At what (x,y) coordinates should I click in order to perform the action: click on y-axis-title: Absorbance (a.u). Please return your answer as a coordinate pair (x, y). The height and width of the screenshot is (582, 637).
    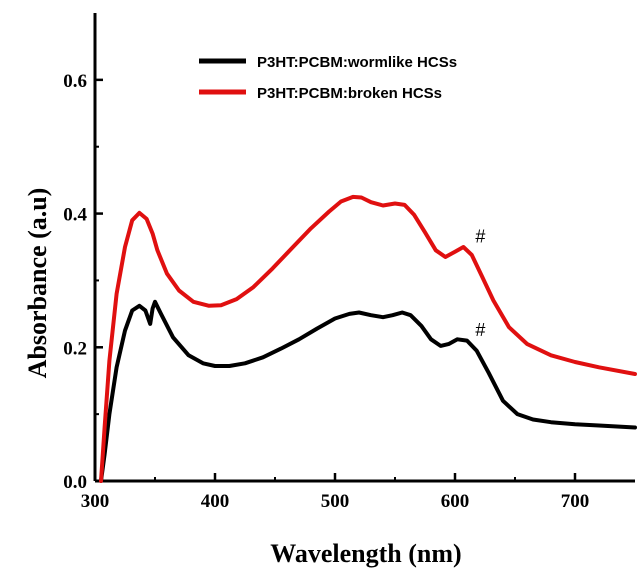
    Looking at the image, I should click on (37, 283).